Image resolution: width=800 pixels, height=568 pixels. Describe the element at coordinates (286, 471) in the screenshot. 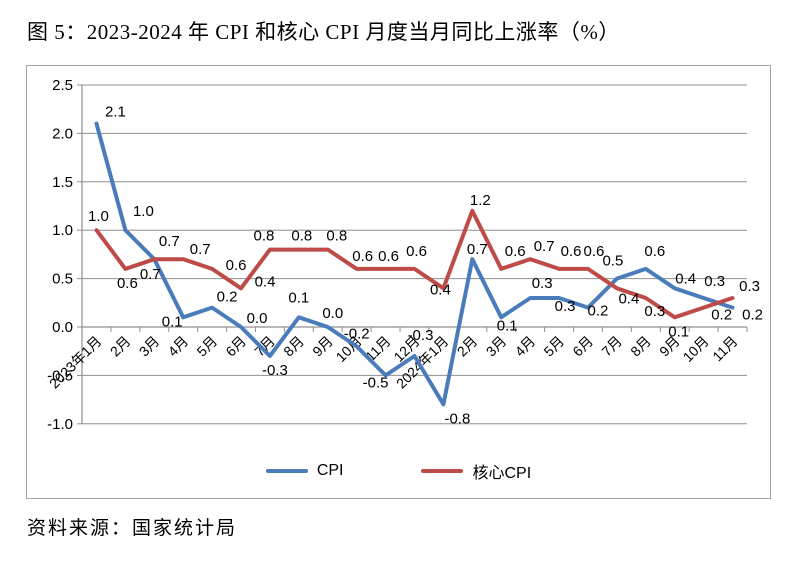

I see `cpi-line-swatch-icon` at that location.